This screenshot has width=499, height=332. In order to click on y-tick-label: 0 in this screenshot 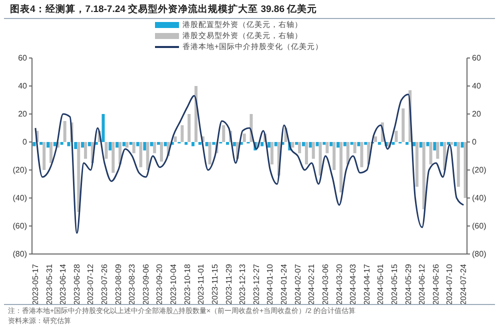, I will do `click(25, 142)`.